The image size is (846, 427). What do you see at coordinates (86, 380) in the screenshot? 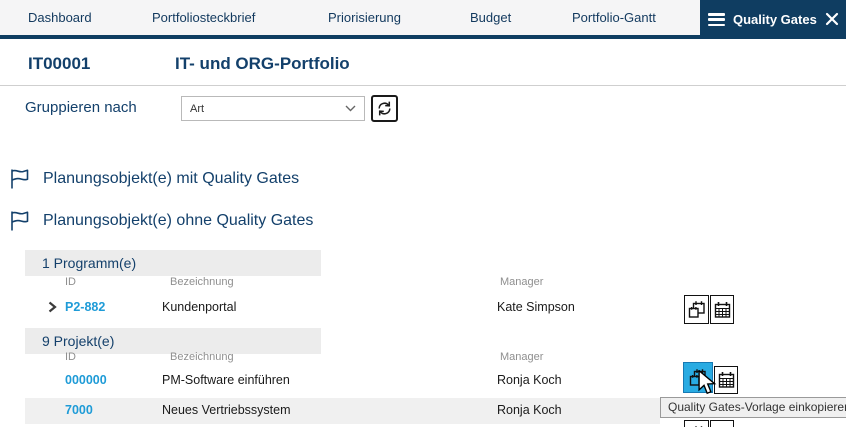
I see `row-id-link: 000000` at bounding box center [86, 380].